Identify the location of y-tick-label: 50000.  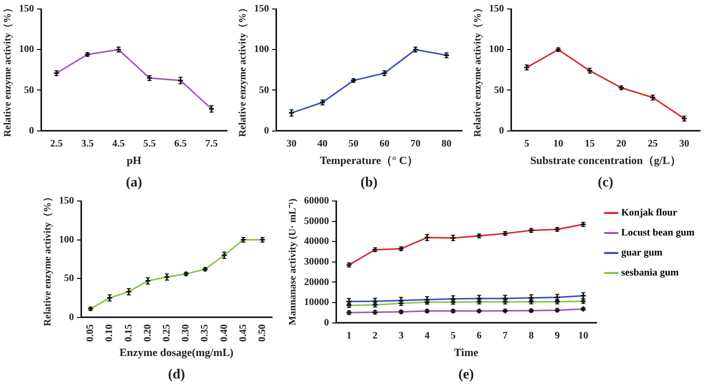
(316, 221).